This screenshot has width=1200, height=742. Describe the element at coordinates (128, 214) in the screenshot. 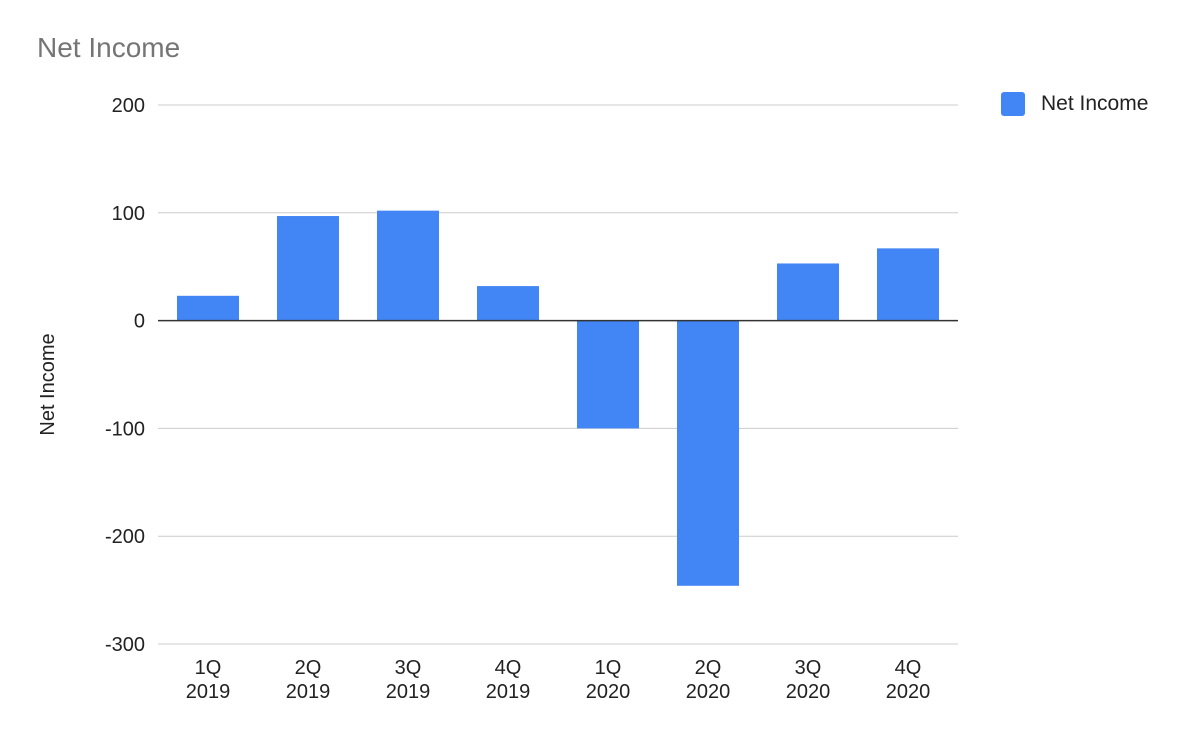

I see `y-tick-label: 100` at that location.